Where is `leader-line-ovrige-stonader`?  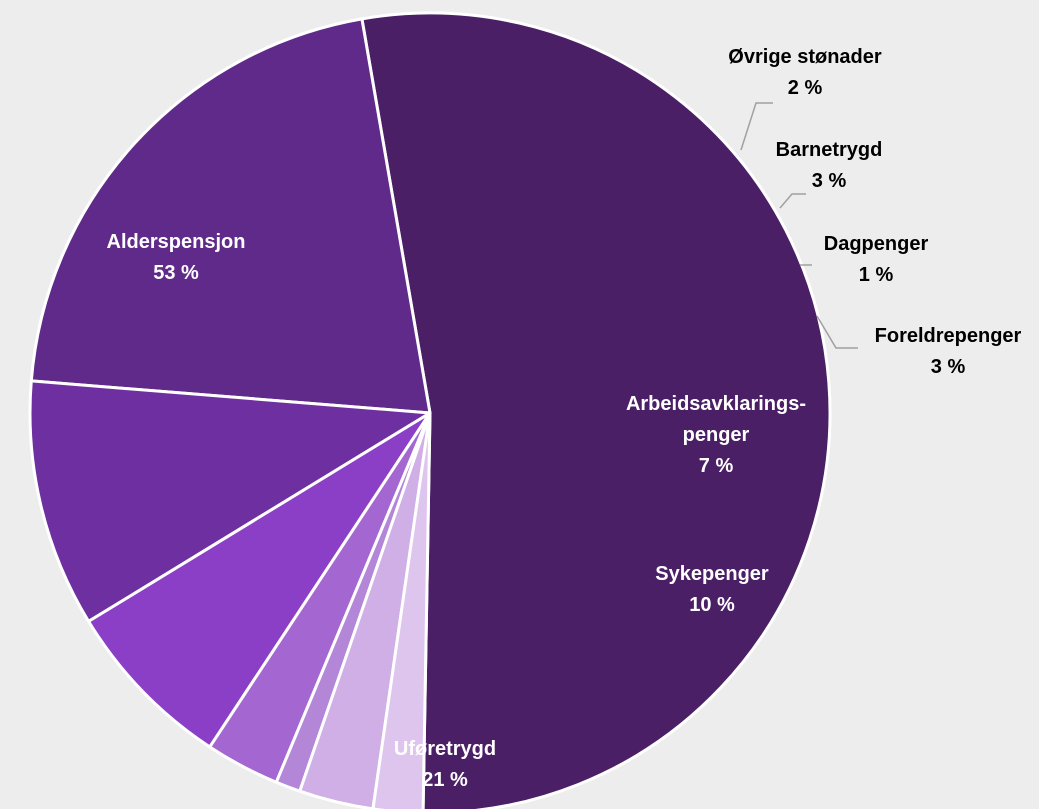
leader-line-ovrige-stonader is located at coordinates (756, 126).